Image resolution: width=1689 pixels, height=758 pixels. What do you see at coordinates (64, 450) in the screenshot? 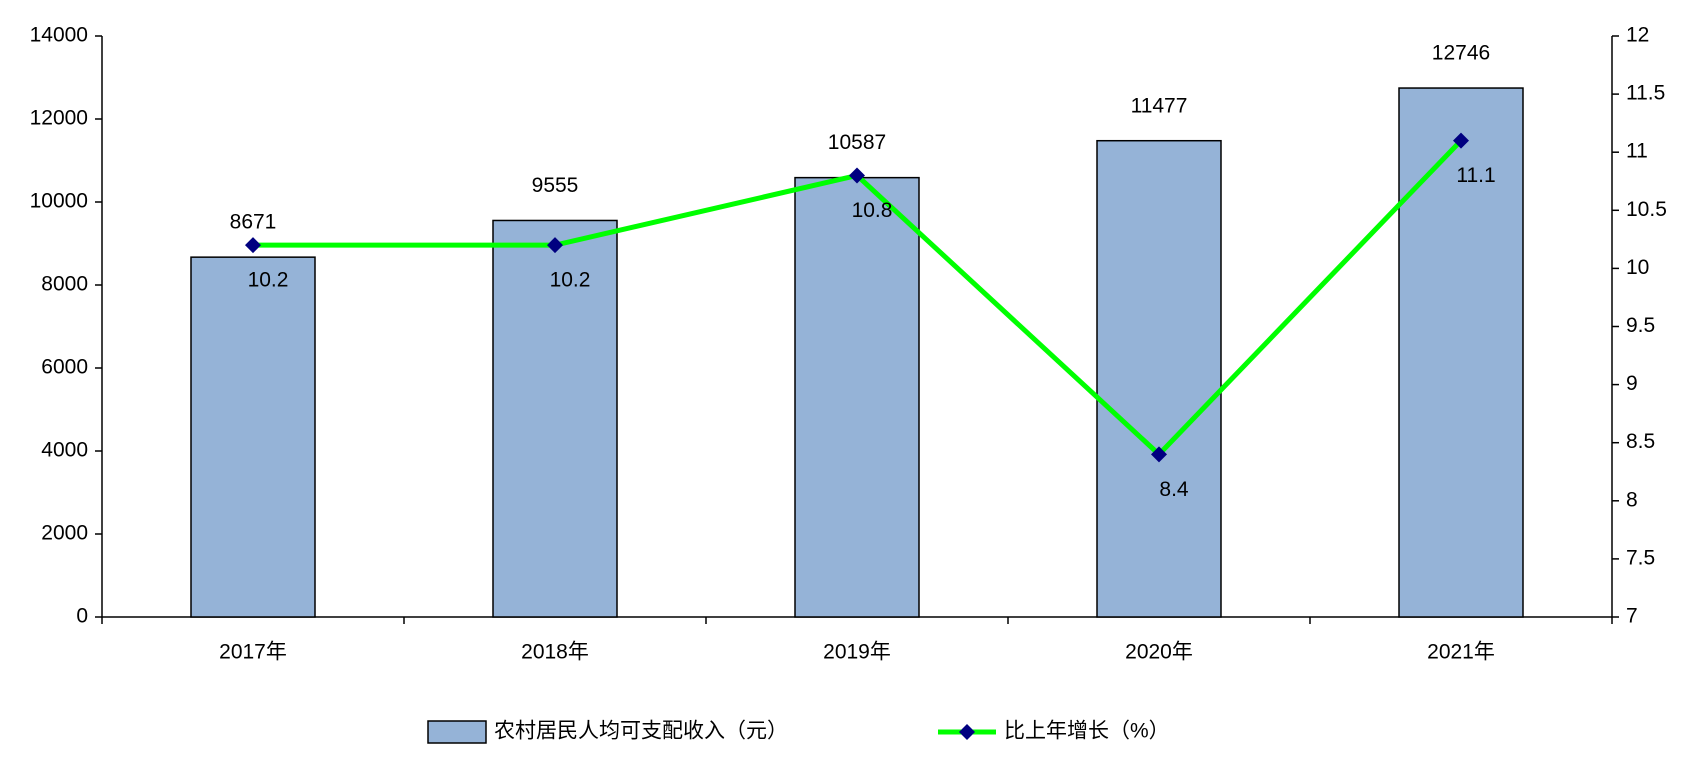
I see `y-tick-label: 4000` at bounding box center [64, 450].